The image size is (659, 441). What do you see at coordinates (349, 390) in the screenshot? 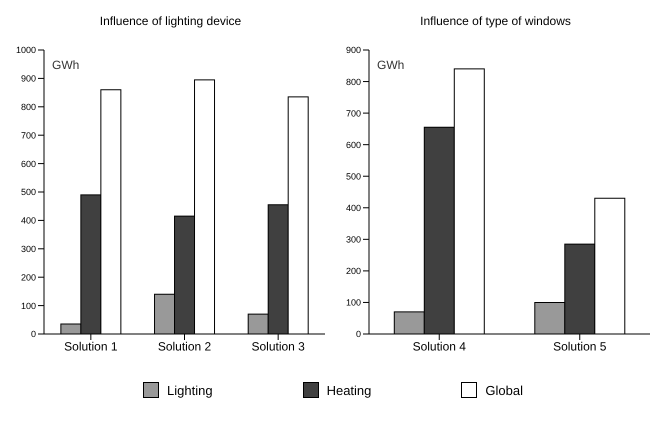
I see `legend-label: Heating` at bounding box center [349, 390].